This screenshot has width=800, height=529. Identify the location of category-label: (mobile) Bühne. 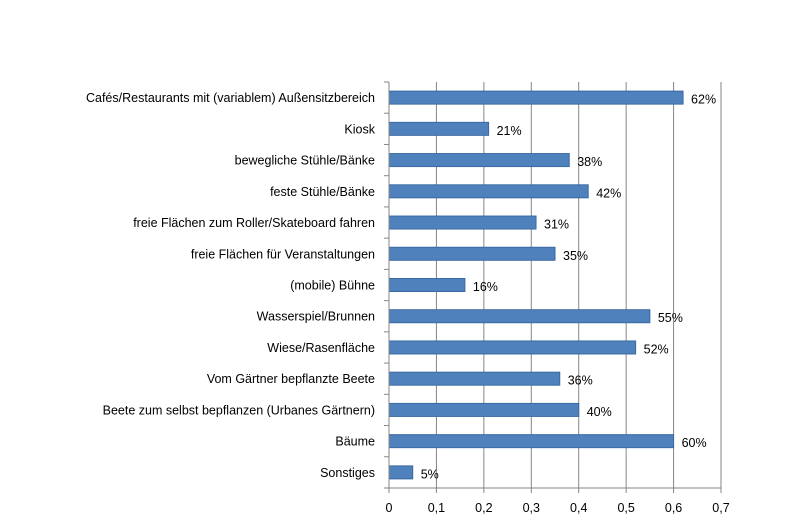
(332, 286).